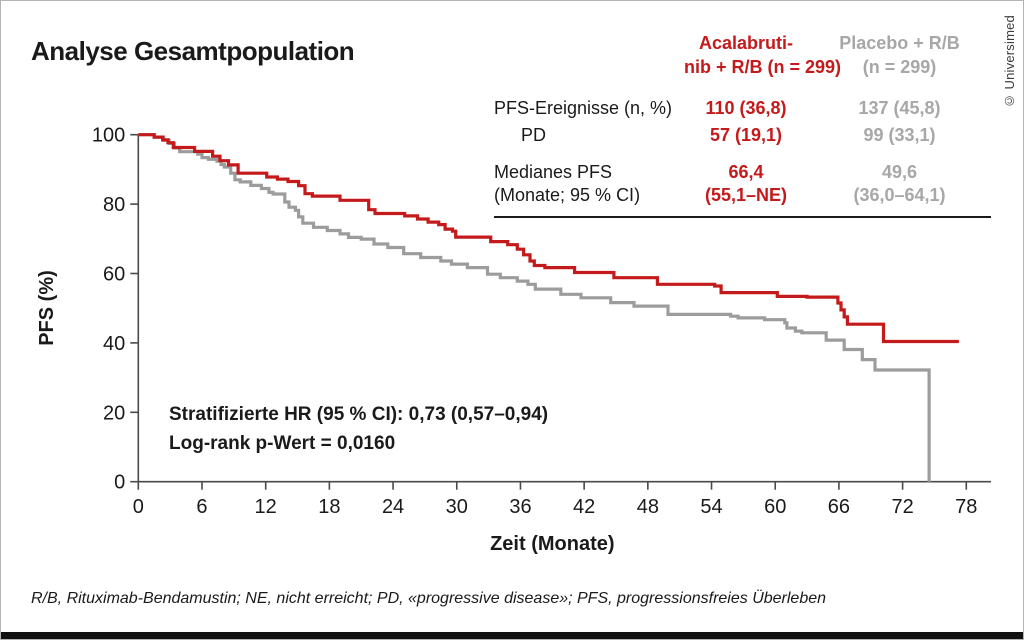 The width and height of the screenshot is (1024, 640). I want to click on stats-median-placebo-ci: (36,0–64,1), so click(899, 195).